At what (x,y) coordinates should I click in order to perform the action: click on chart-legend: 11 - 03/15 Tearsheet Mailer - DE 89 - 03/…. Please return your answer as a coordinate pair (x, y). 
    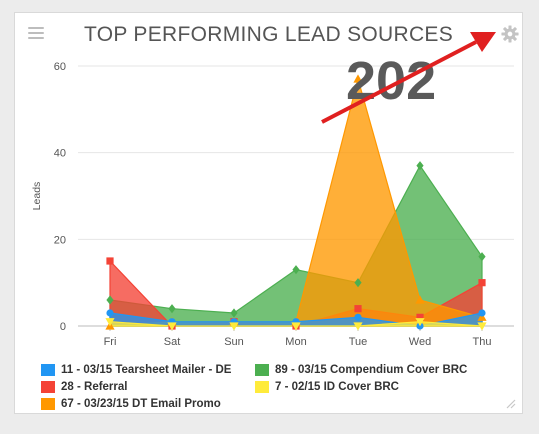
    Looking at the image, I should click on (278, 387).